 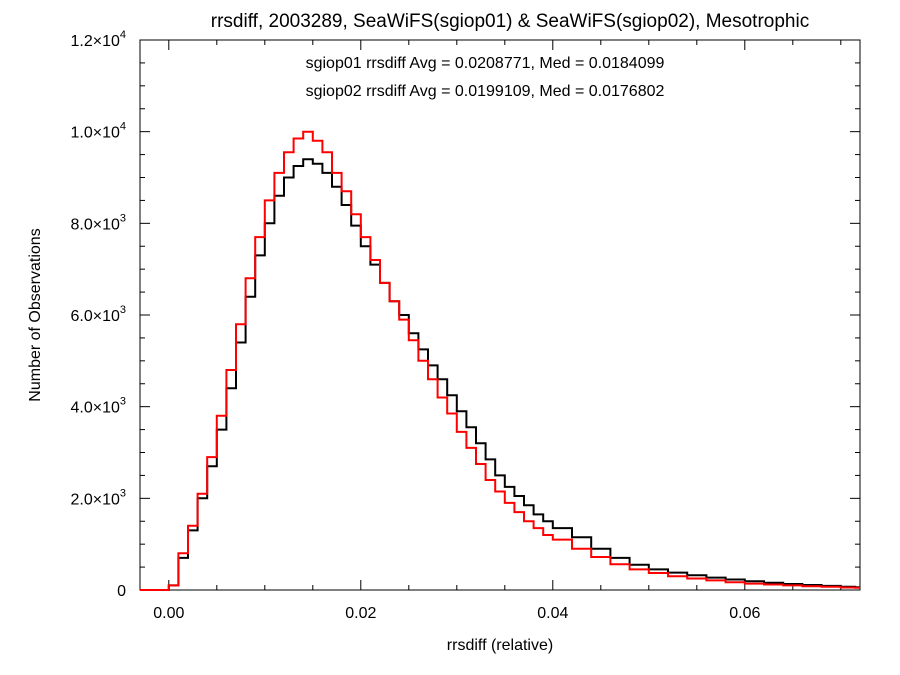 I want to click on x-tick-label: 0.00, so click(x=168, y=613).